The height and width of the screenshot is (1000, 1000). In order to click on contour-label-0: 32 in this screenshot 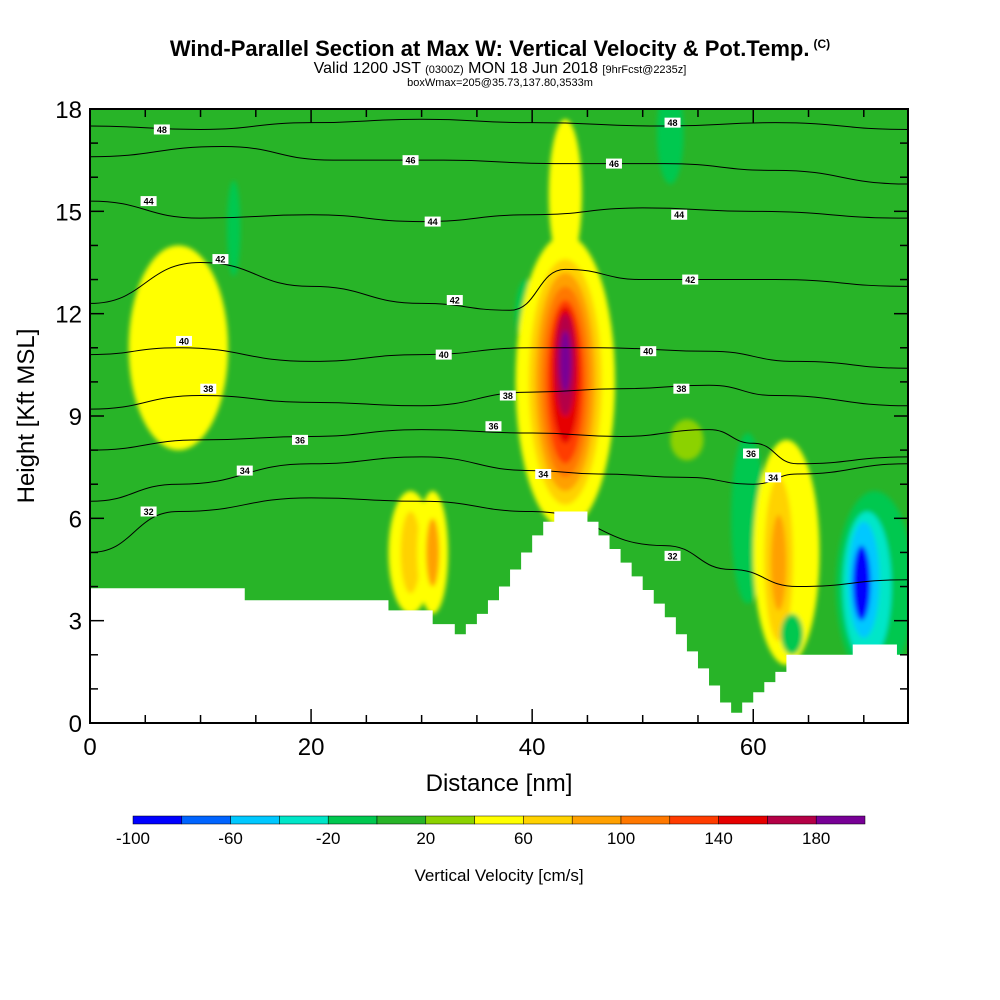, I will do `click(148, 511)`.